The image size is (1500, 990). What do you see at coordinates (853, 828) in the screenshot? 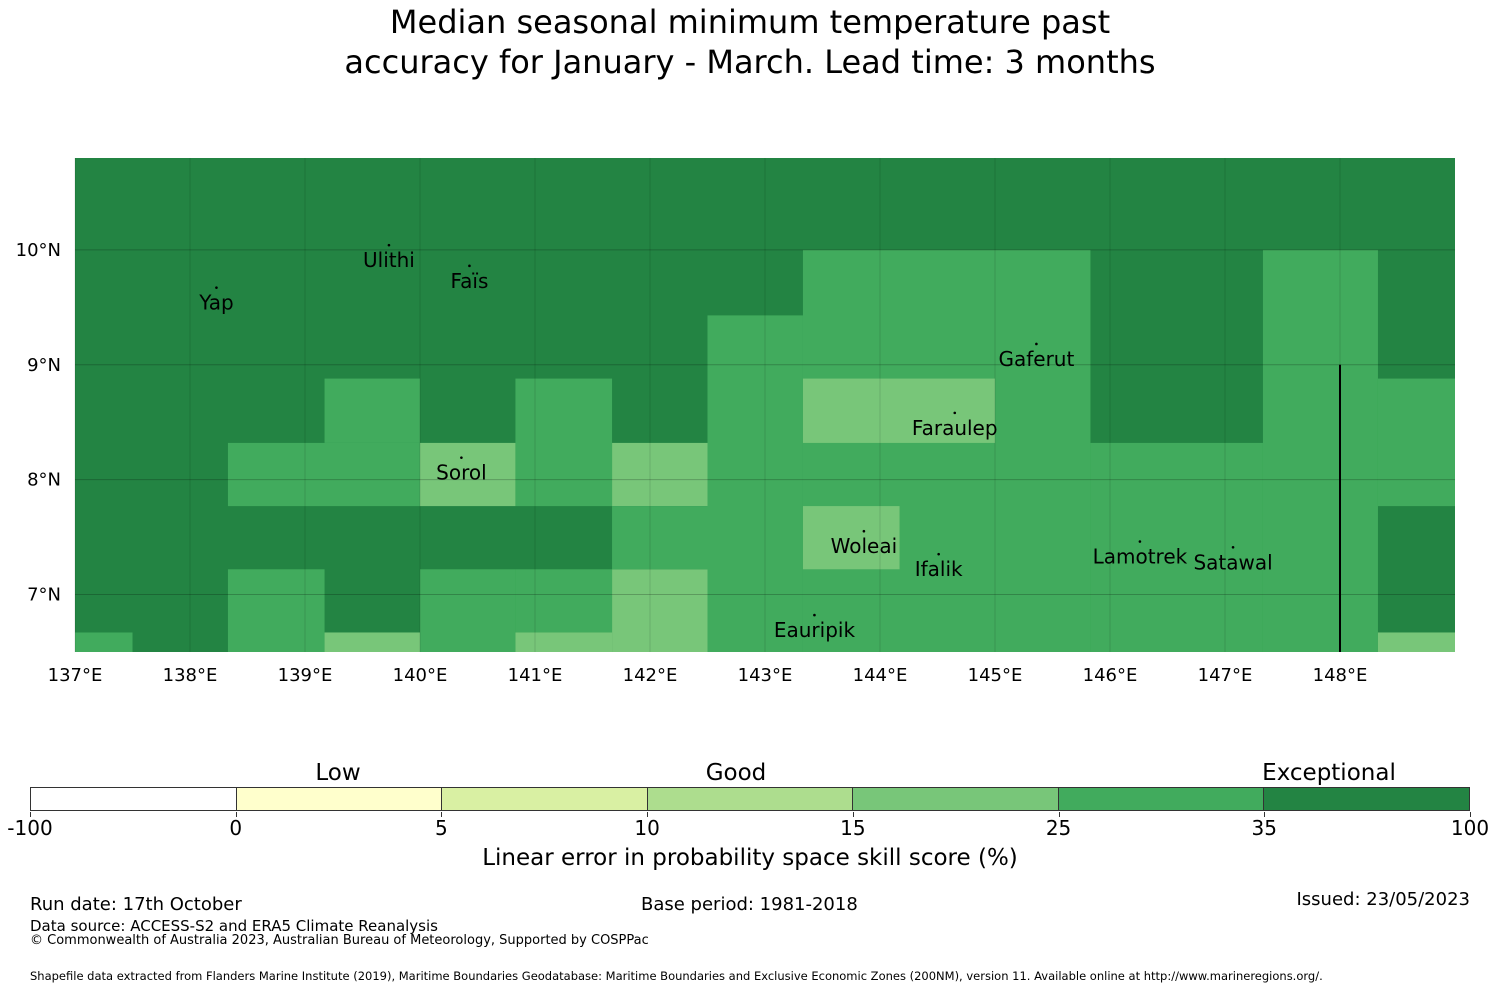
I see `colorbar-tick-label: 15` at bounding box center [853, 828].